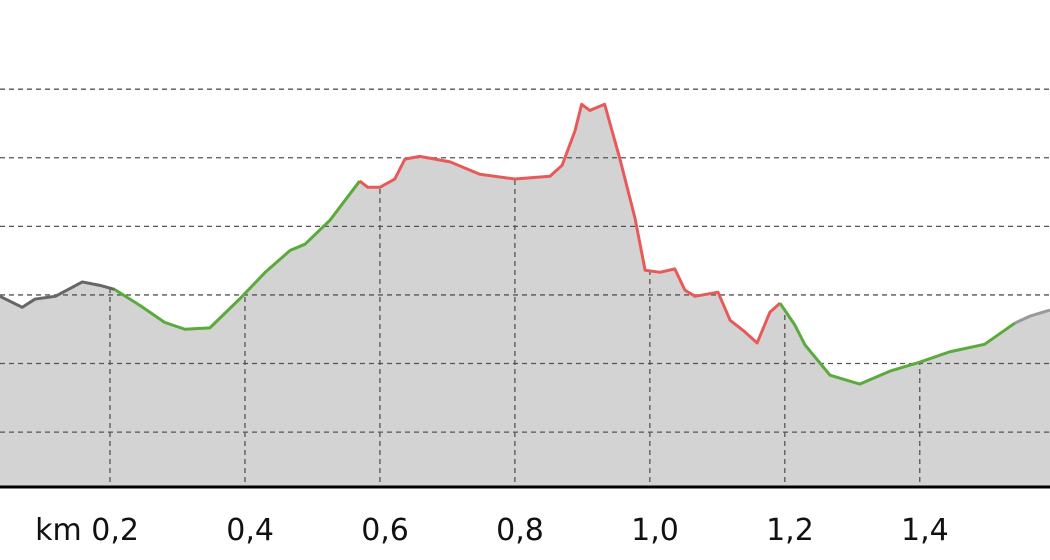 Image resolution: width=1050 pixels, height=560 pixels. Describe the element at coordinates (250, 530) in the screenshot. I see `x-tick-label: 0,4` at that location.